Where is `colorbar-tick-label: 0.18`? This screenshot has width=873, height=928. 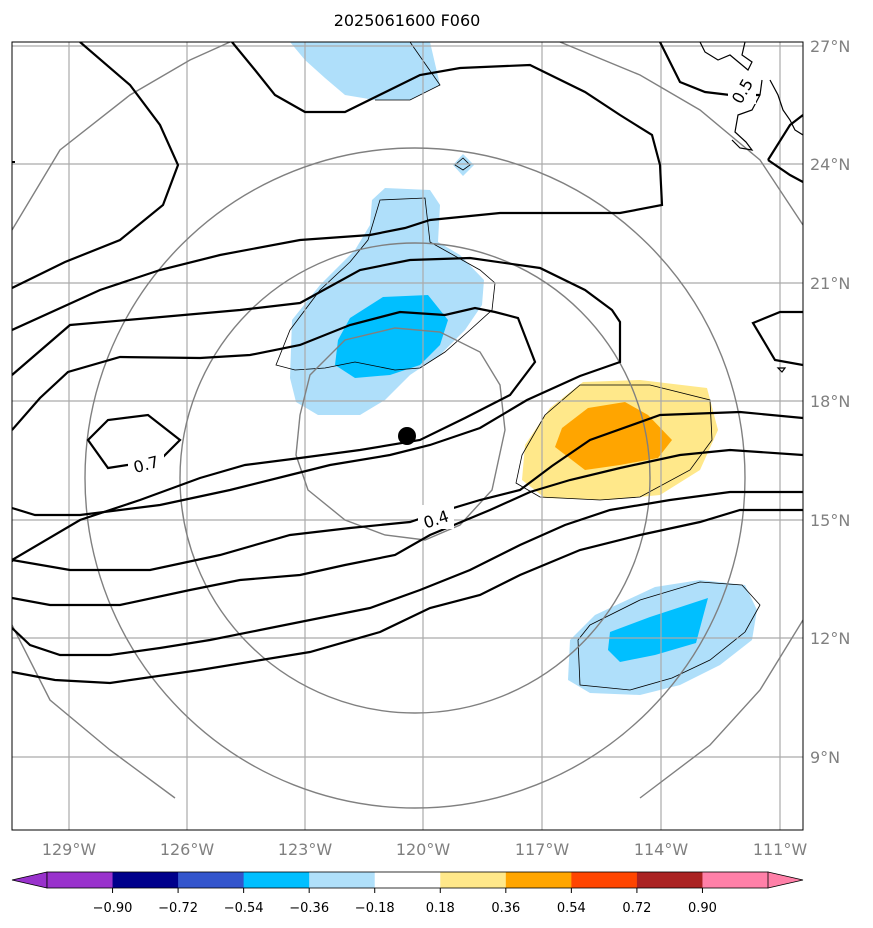 colorbar-tick-label: 0.18 is located at coordinates (440, 908).